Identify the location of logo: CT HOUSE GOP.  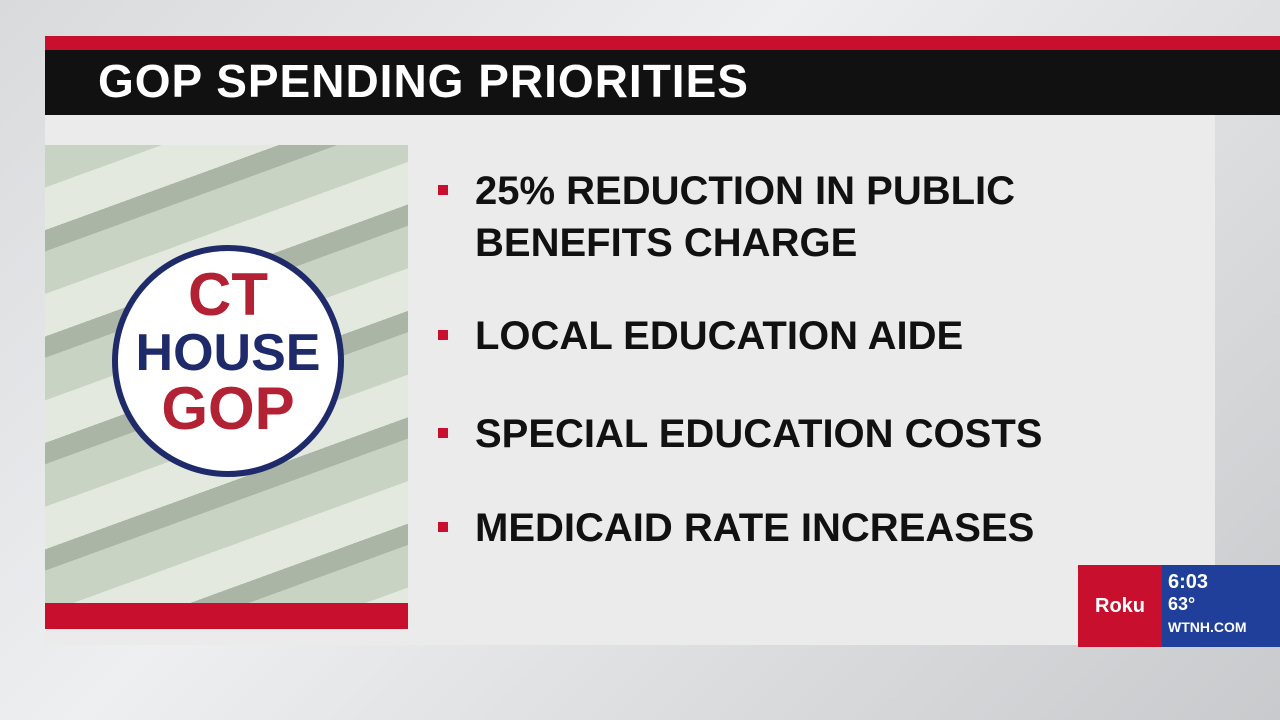
(228, 361).